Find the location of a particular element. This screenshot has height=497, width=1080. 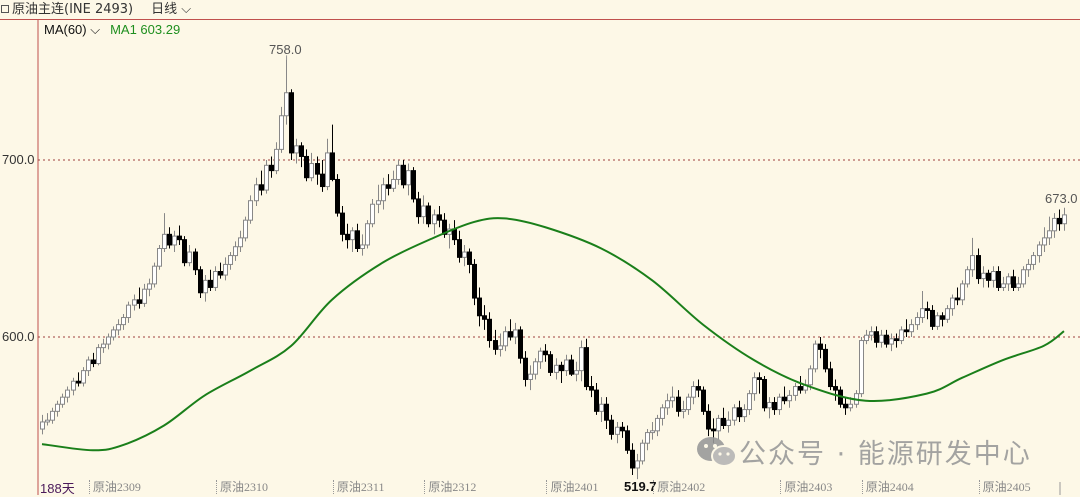

last-high-annotation: 673.0 is located at coordinates (1061, 198).